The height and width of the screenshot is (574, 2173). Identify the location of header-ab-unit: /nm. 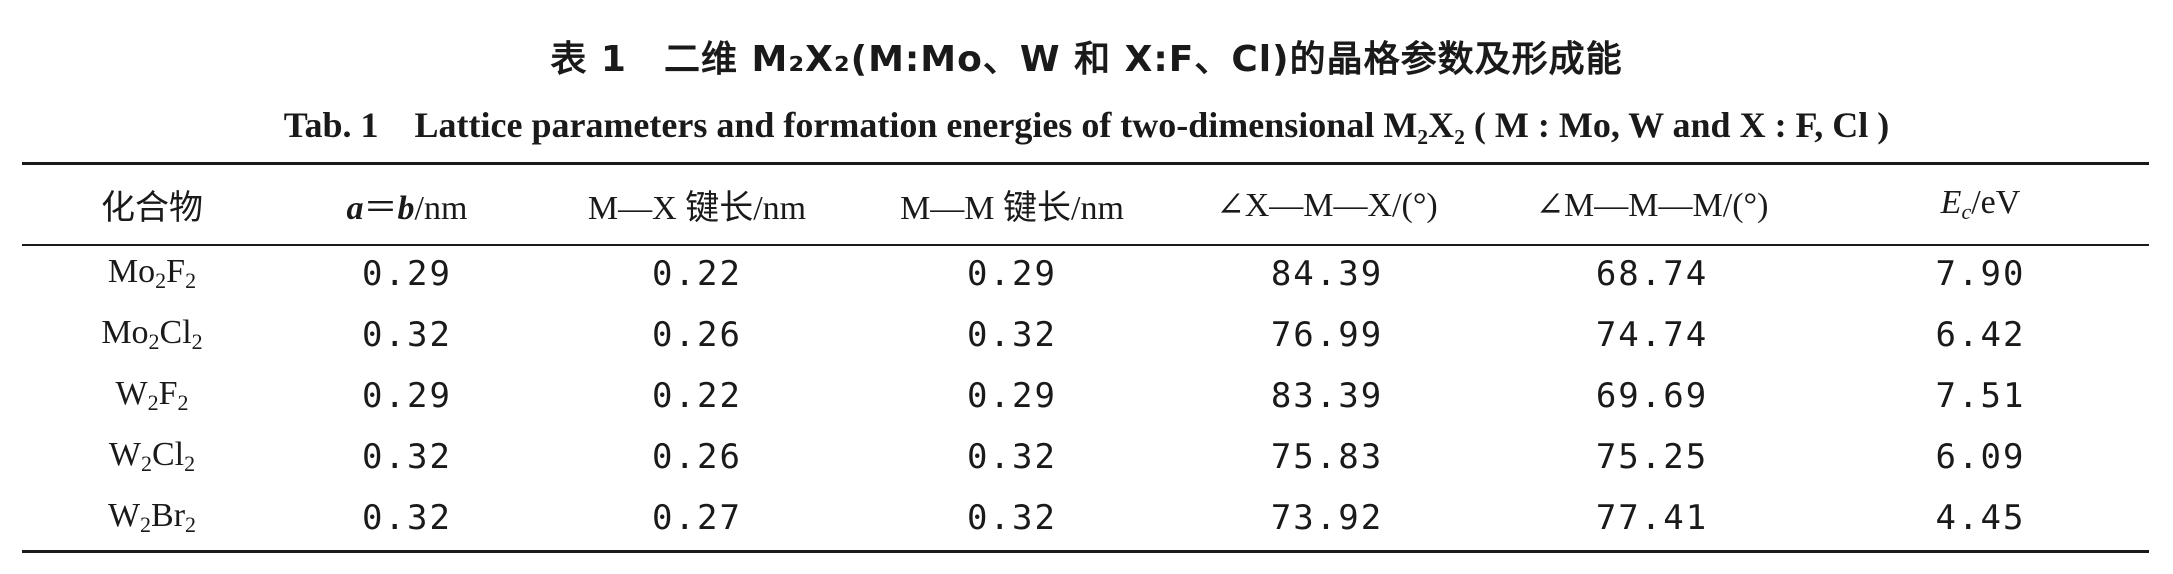
(441, 208).